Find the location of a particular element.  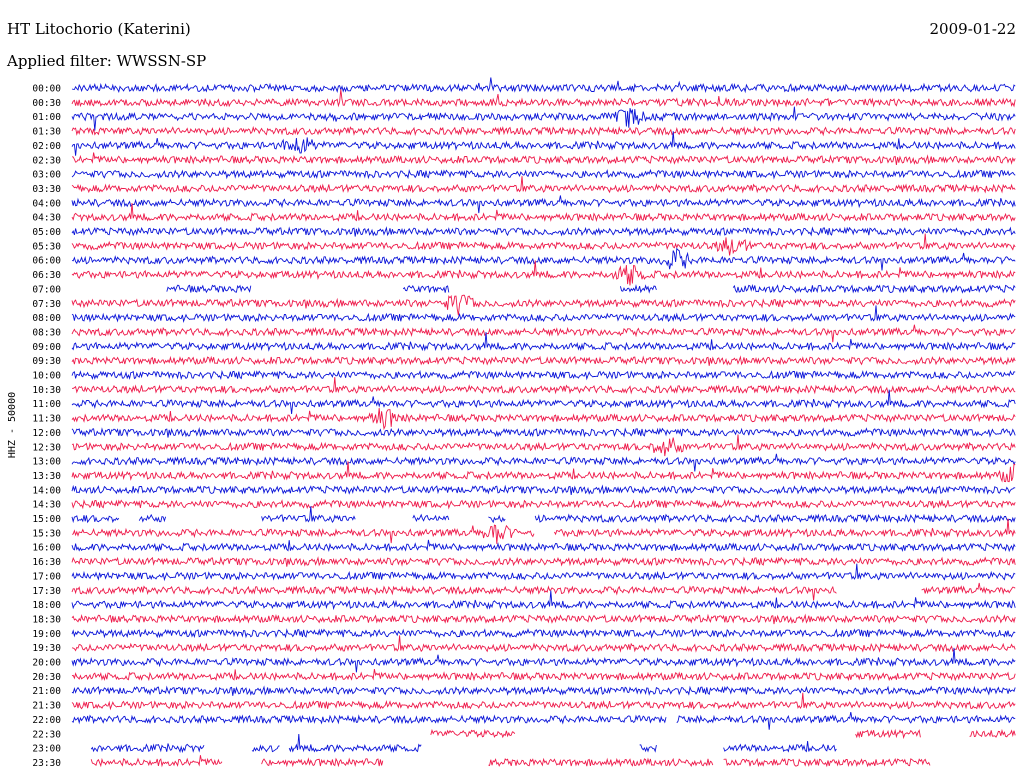

time-tick-label: 08:00 is located at coordinates (46, 318).